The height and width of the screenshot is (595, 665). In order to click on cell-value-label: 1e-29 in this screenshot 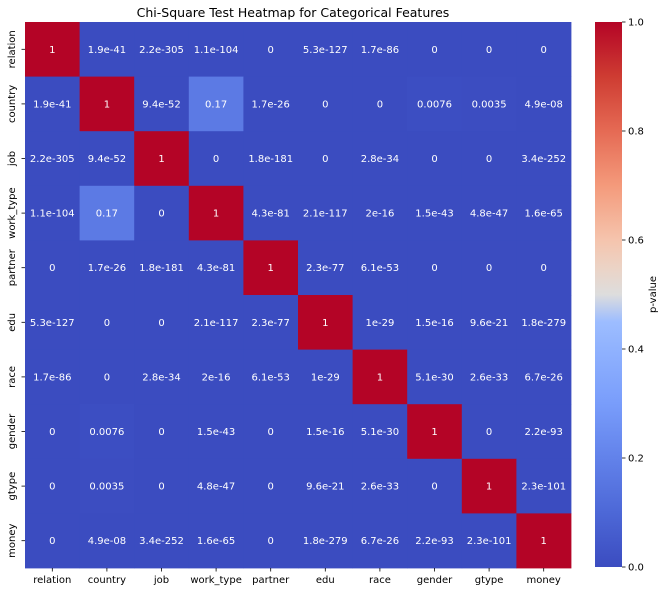, I will do `click(325, 377)`.